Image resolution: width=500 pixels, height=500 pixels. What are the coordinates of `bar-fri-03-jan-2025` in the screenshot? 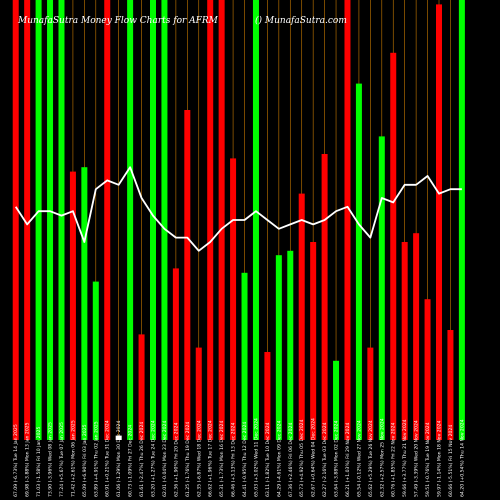 It's located at (84, 303).